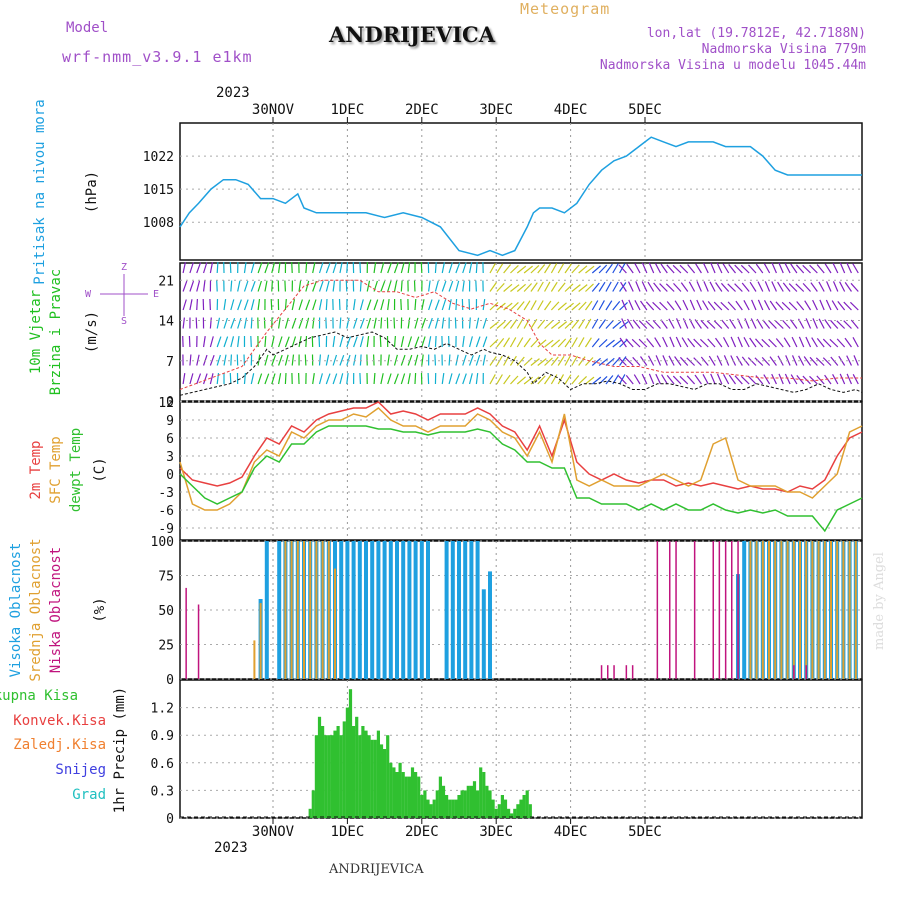 Image resolution: width=900 pixels, height=900 pixels. I want to click on pressure-title: Pritisak na nivou mora, so click(40, 191).